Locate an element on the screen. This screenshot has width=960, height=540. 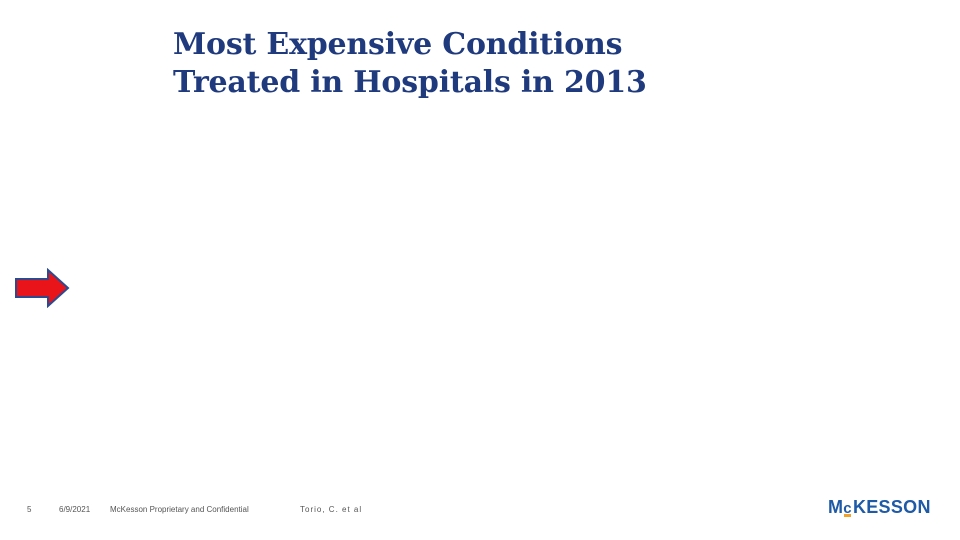
mckesson-logo: McKESSON is located at coordinates (879, 507).